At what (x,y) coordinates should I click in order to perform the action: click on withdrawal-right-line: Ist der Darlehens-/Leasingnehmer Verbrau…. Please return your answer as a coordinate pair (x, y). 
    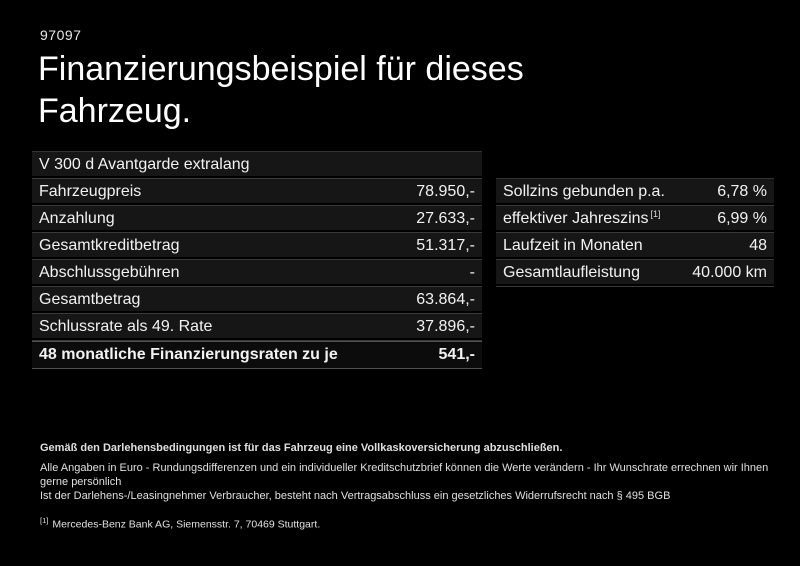
    Looking at the image, I should click on (355, 496).